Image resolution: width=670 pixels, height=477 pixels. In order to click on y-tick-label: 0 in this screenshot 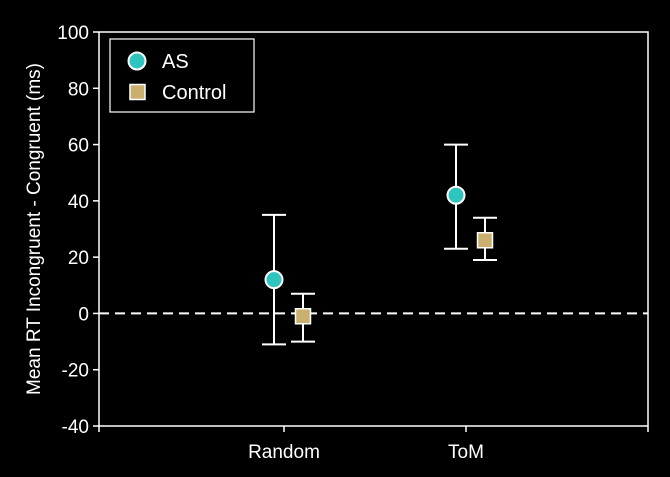, I will do `click(83, 314)`.